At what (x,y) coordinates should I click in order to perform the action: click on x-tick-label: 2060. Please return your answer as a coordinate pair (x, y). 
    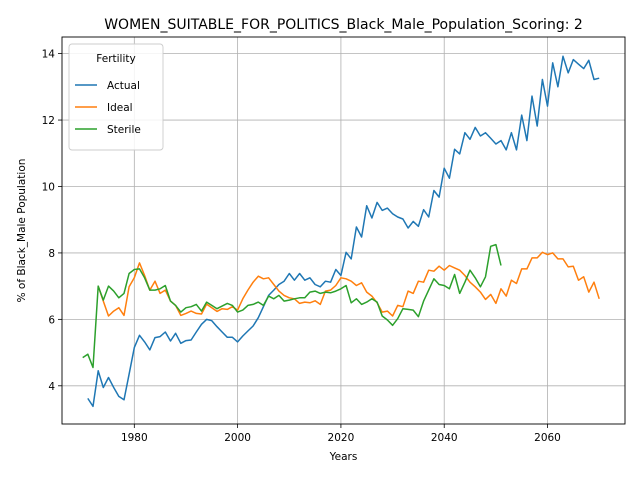
    Looking at the image, I should click on (547, 438).